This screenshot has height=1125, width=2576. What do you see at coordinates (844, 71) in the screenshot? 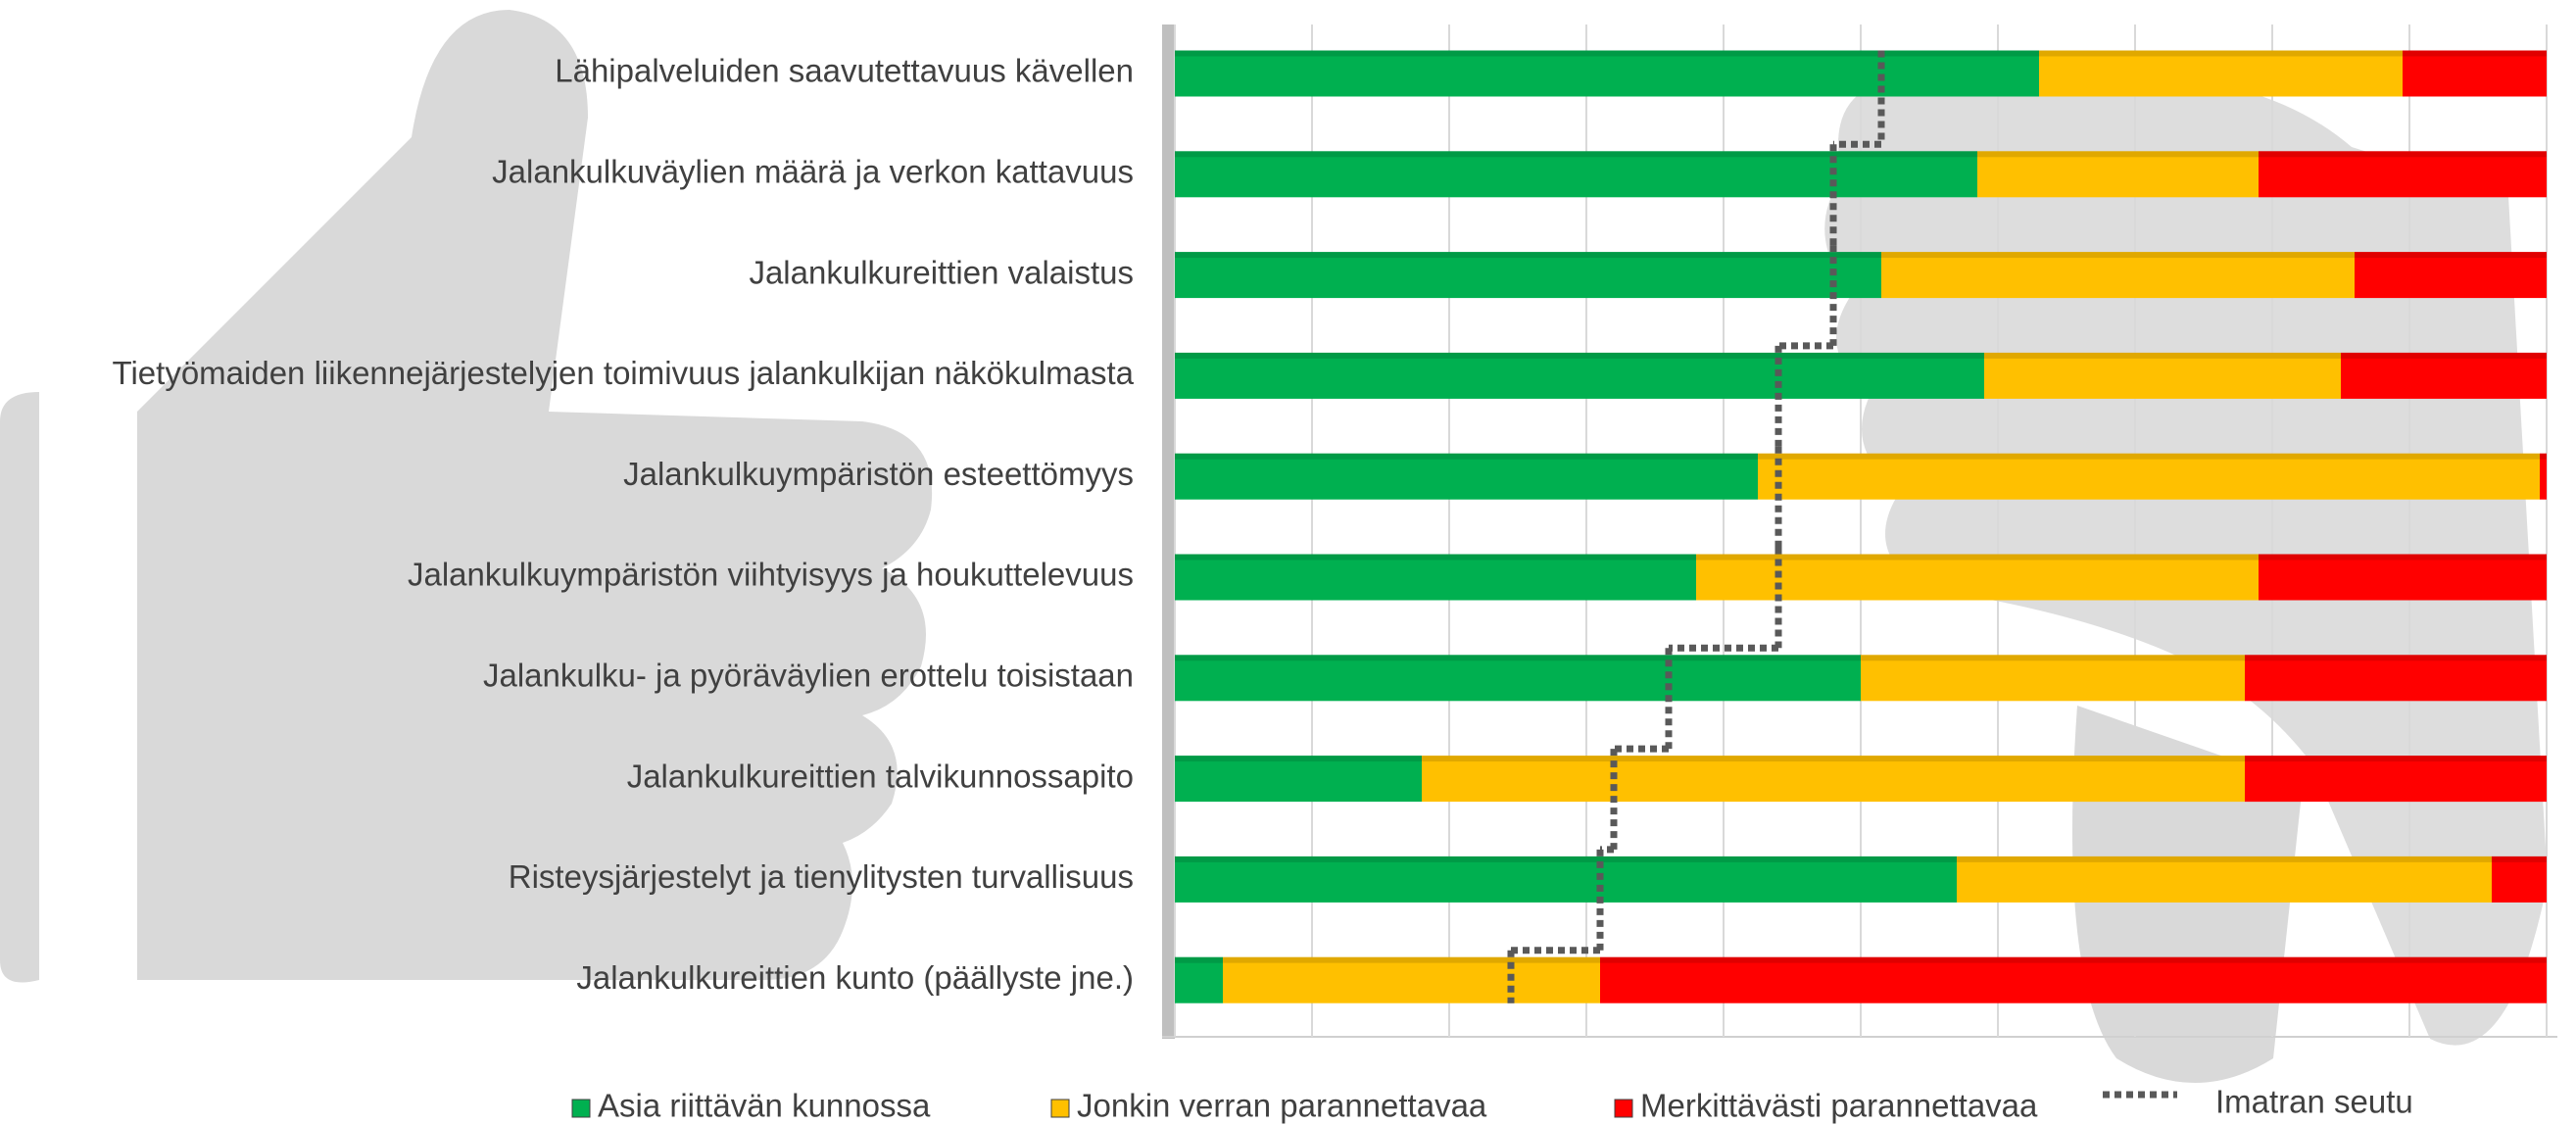
I see `category-label: Lähipalveluiden saavutettavuus kävellen` at bounding box center [844, 71].